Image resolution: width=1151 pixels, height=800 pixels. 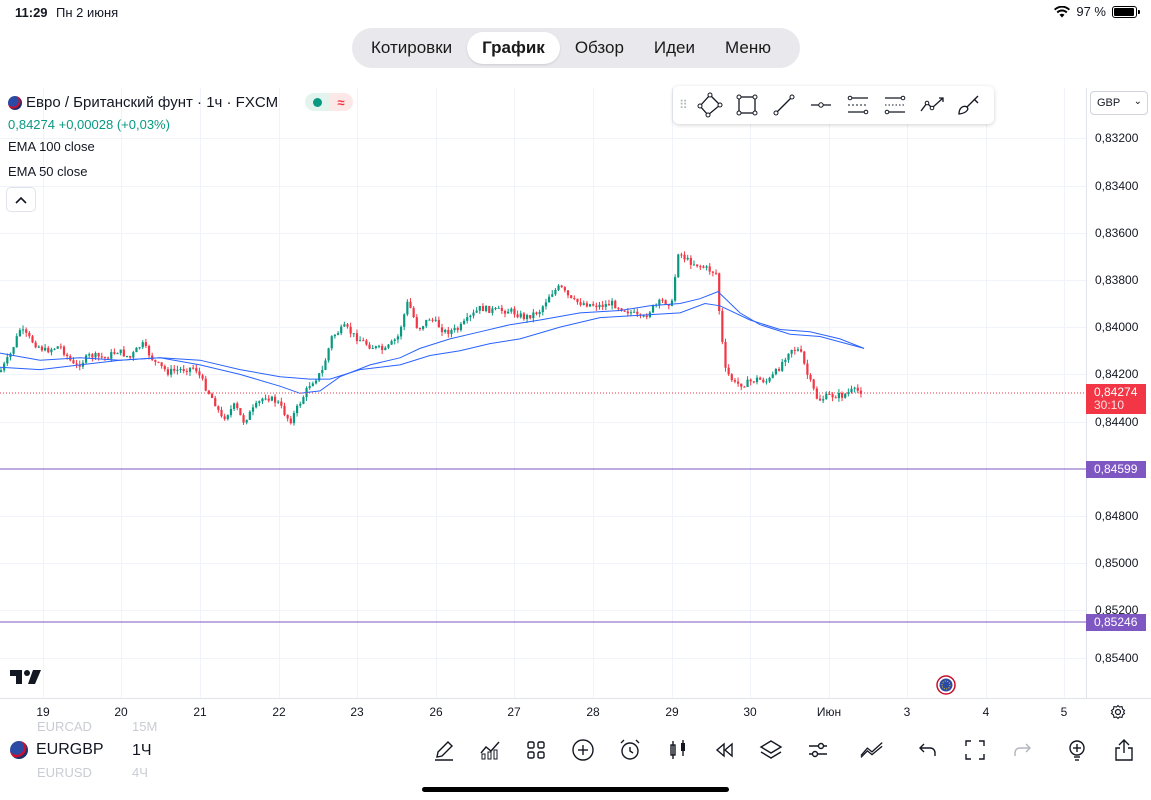 What do you see at coordinates (820, 105) in the screenshot?
I see `horizontal-ray-icon` at bounding box center [820, 105].